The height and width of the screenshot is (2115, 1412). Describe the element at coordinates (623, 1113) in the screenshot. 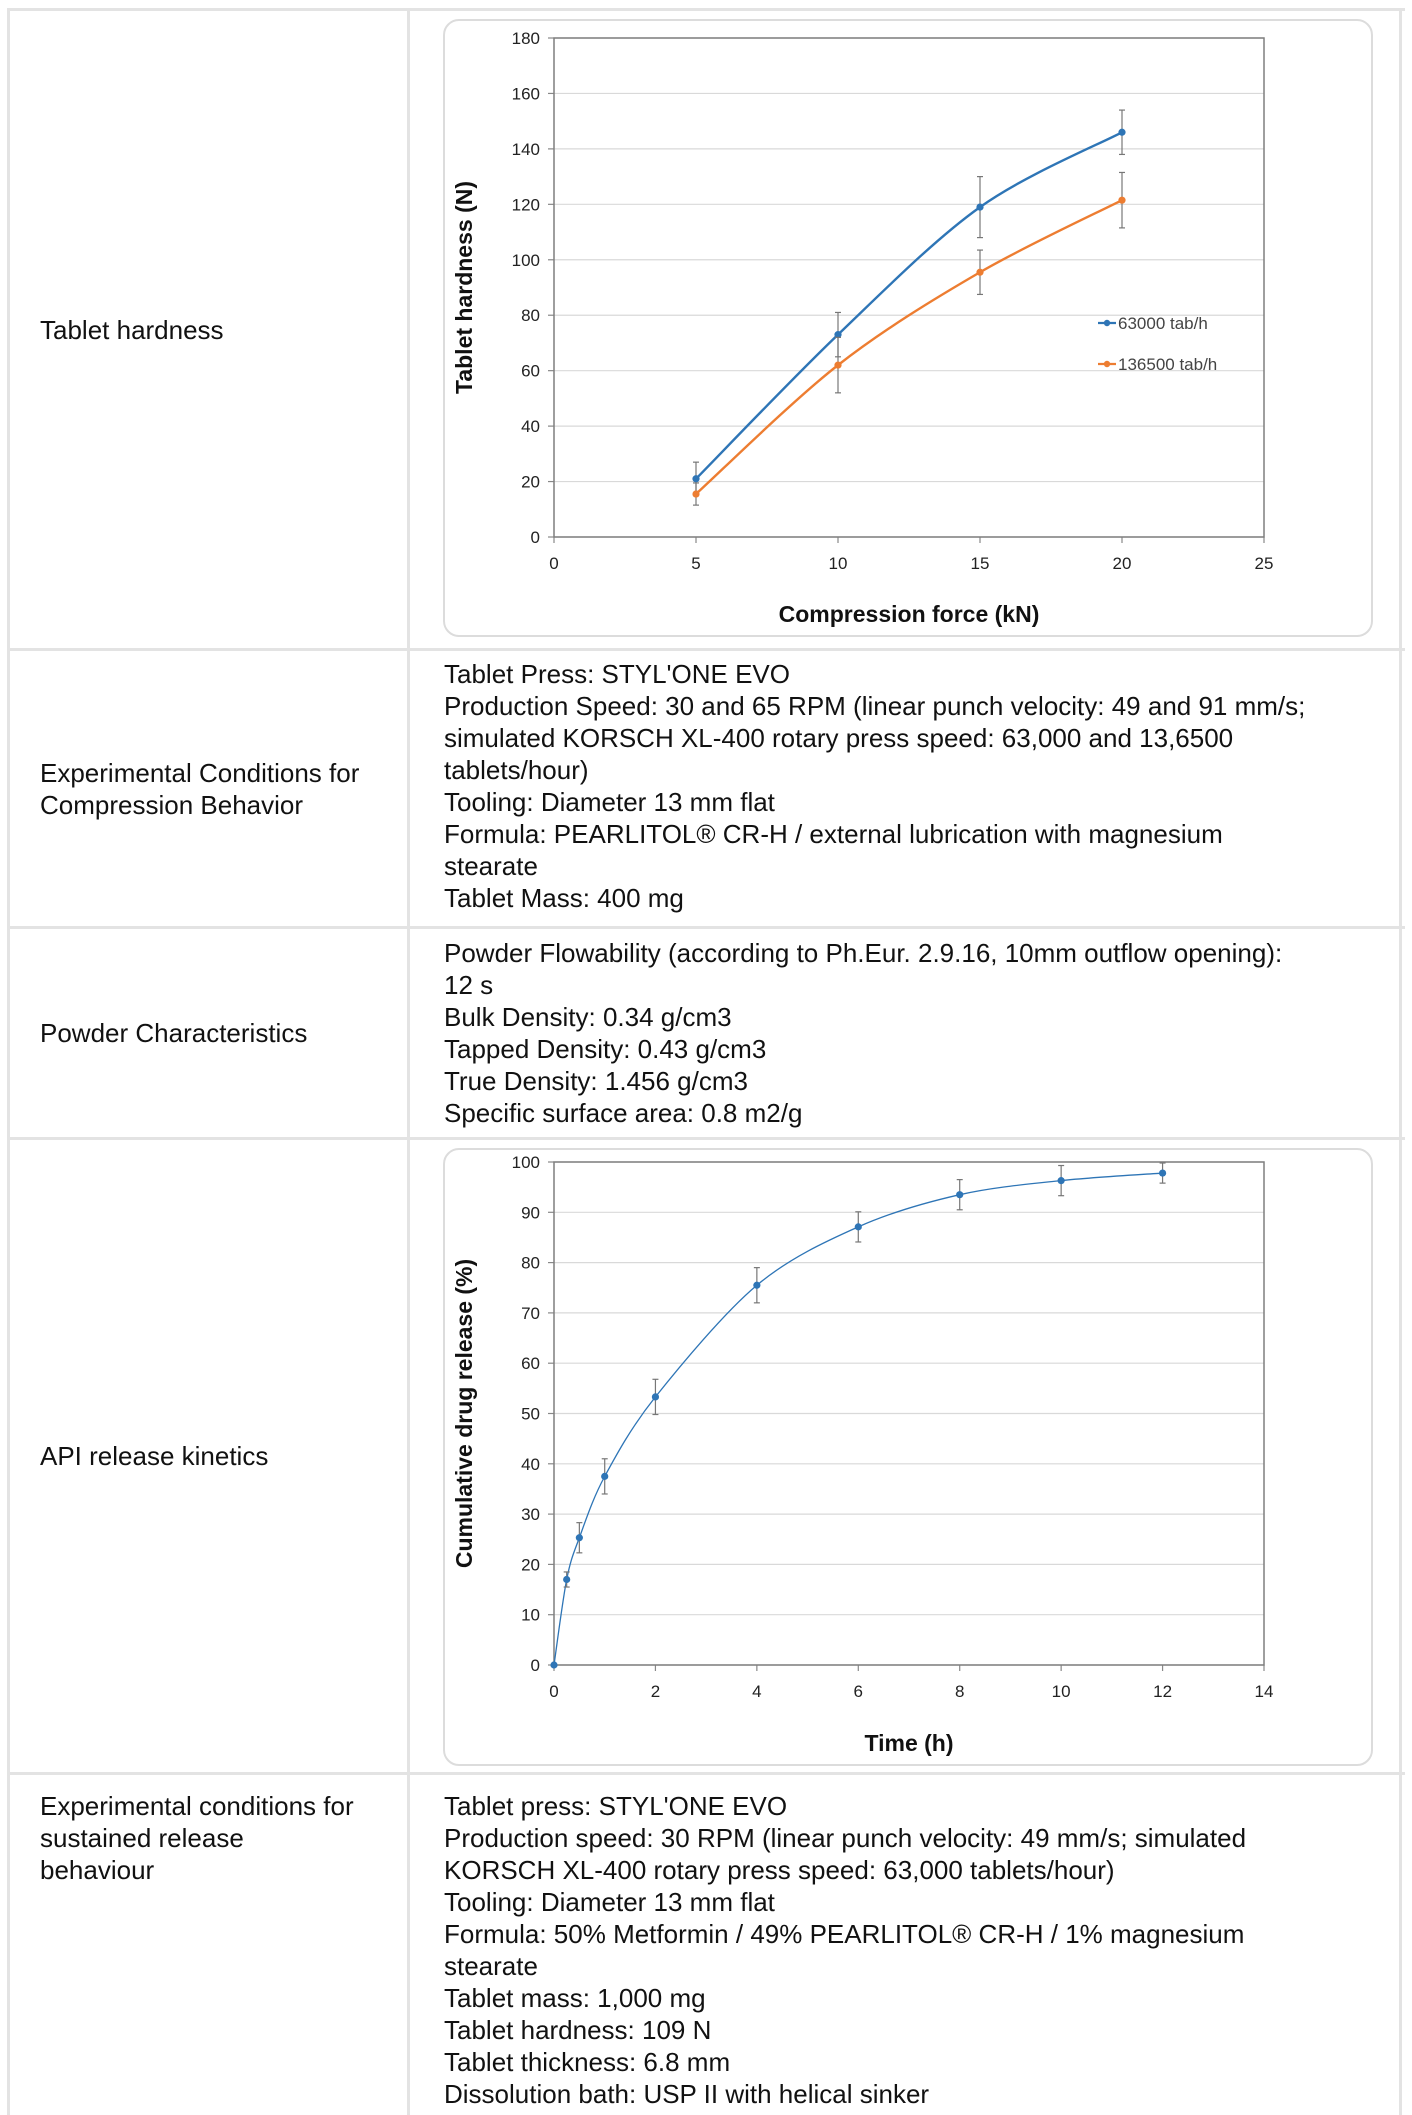

I see `text-line: Specific surface area: 0.8 m2/g` at that location.